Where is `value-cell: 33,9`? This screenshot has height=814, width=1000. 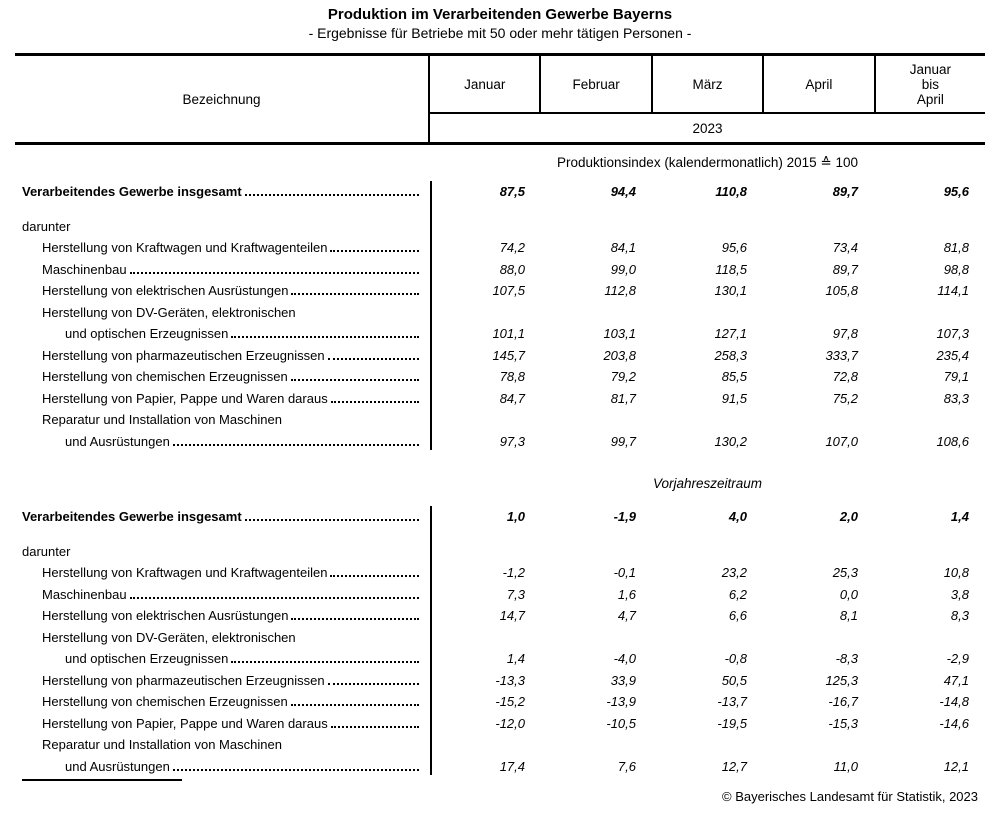
value-cell: 33,9 is located at coordinates (623, 680).